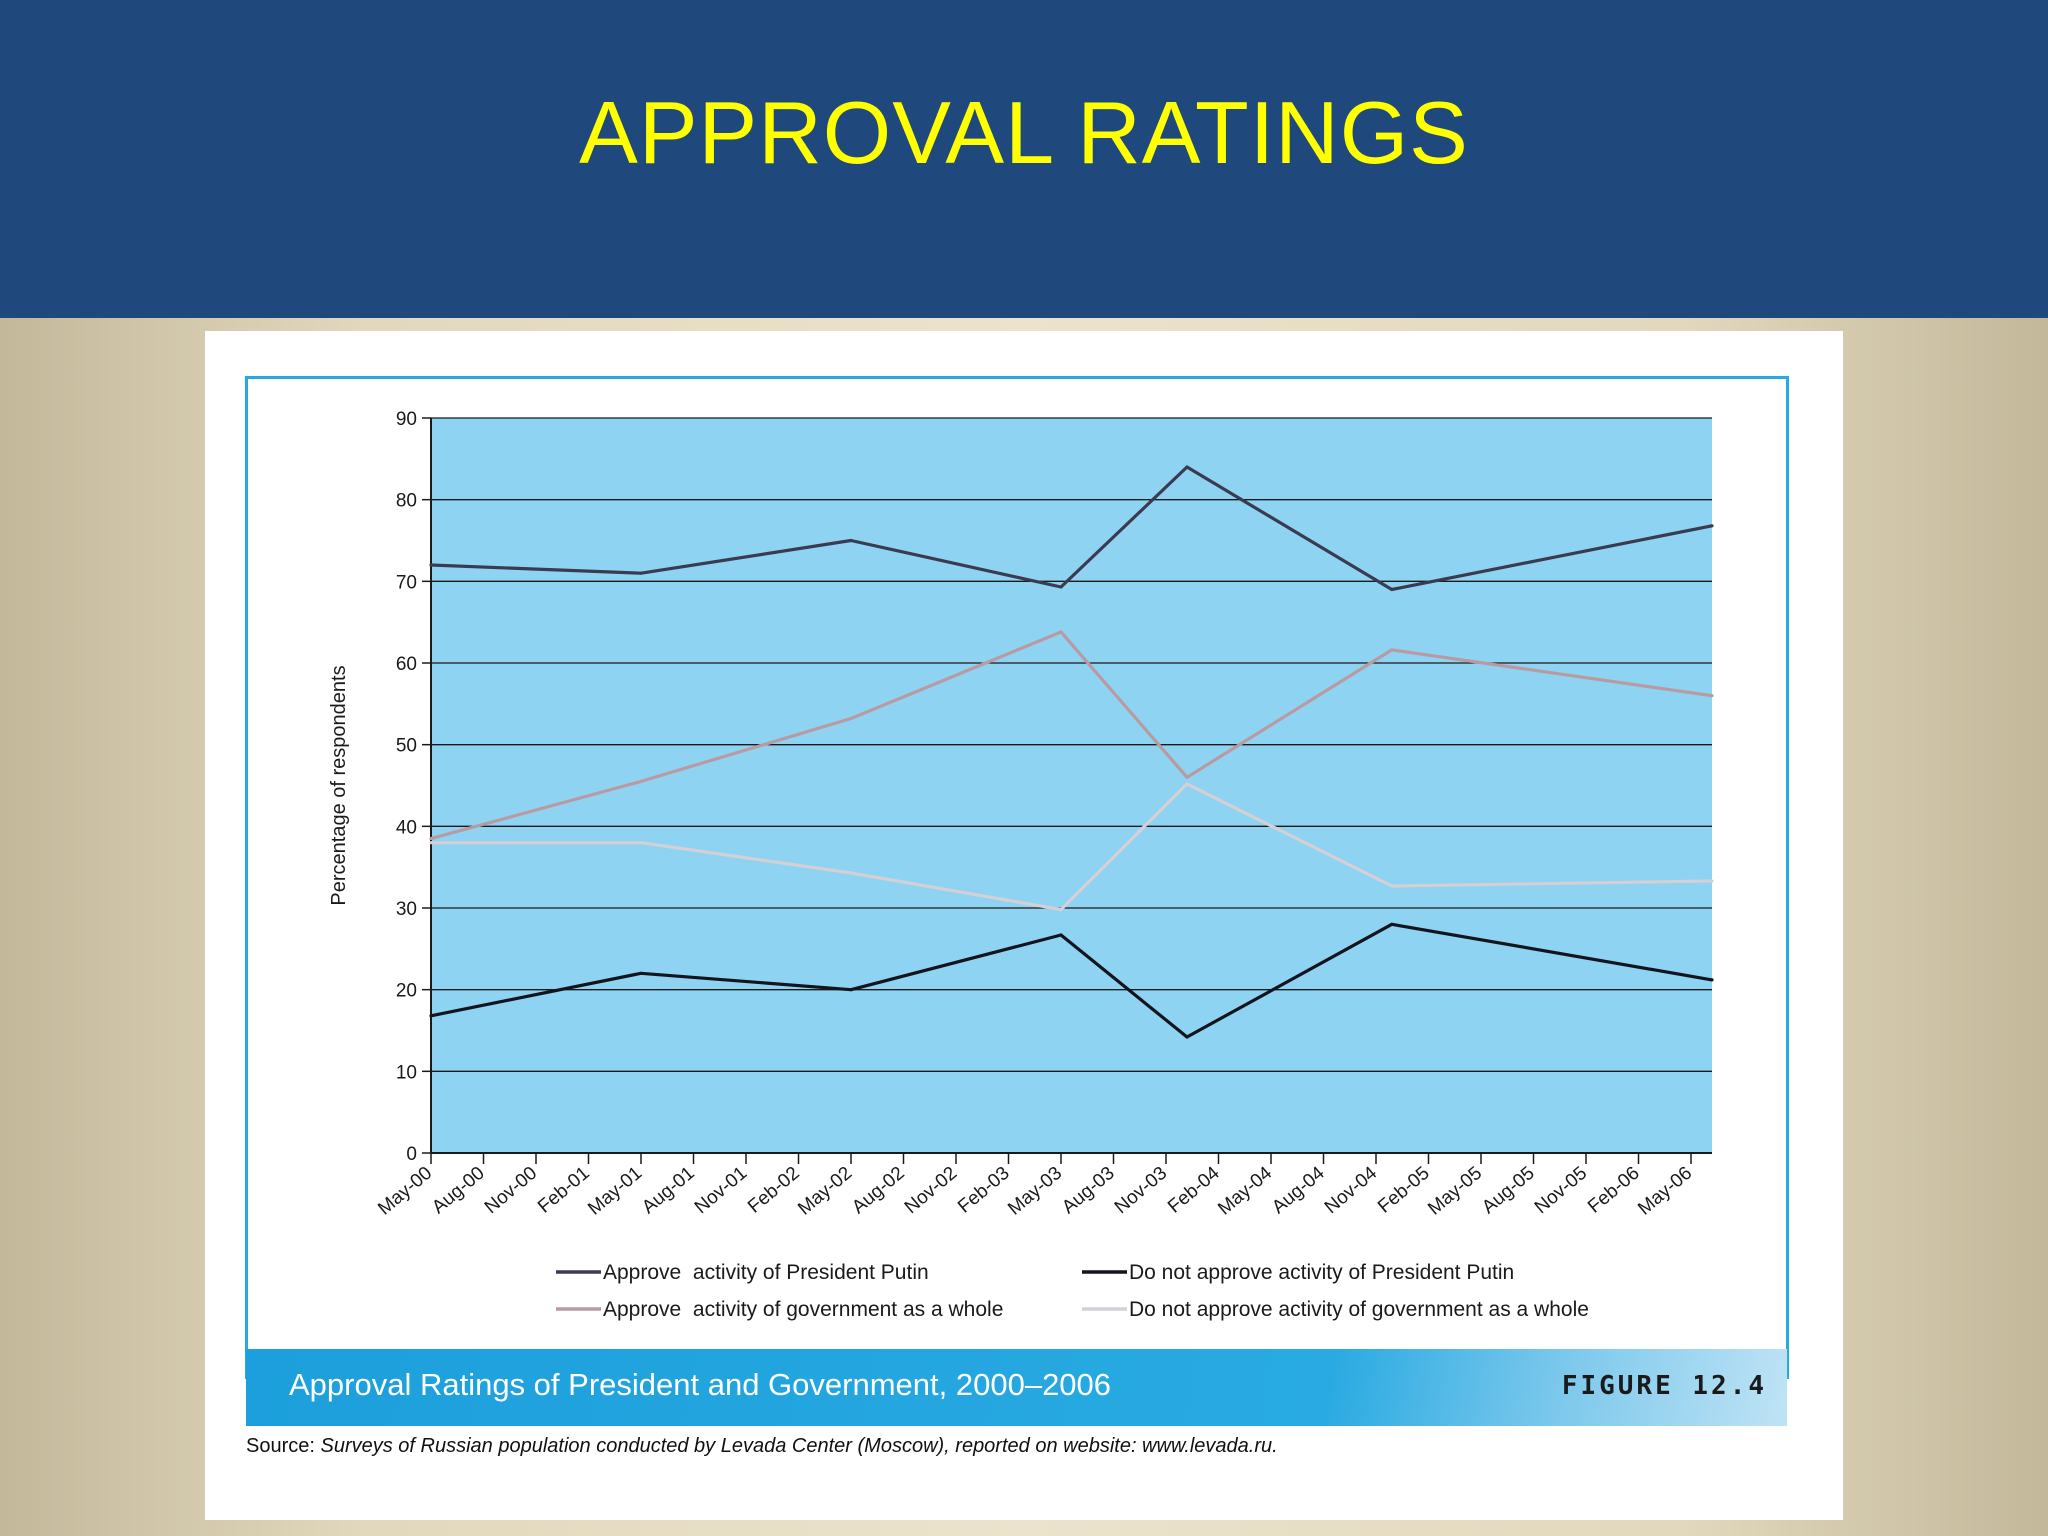 The height and width of the screenshot is (1536, 2048). What do you see at coordinates (406, 501) in the screenshot?
I see `y-tick-label-80: 80` at bounding box center [406, 501].